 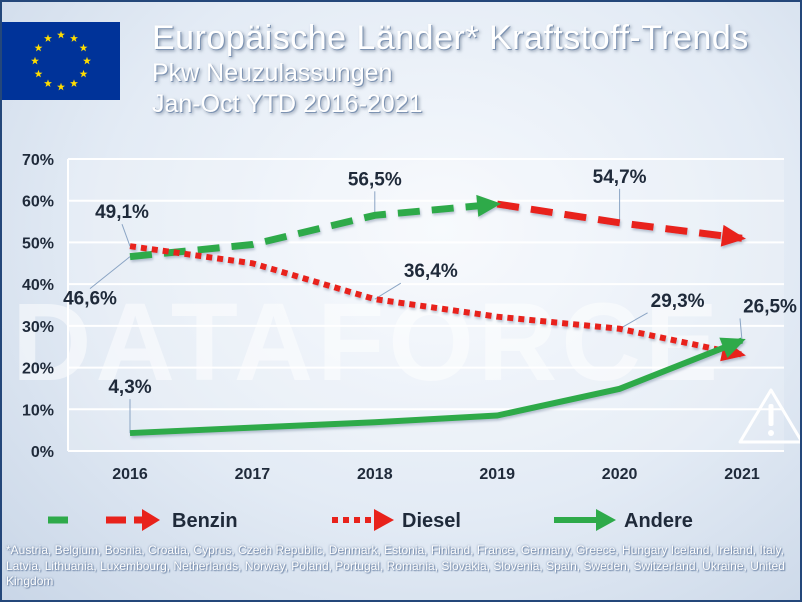 What do you see at coordinates (38, 285) in the screenshot?
I see `y-tick-label: 40%` at bounding box center [38, 285].